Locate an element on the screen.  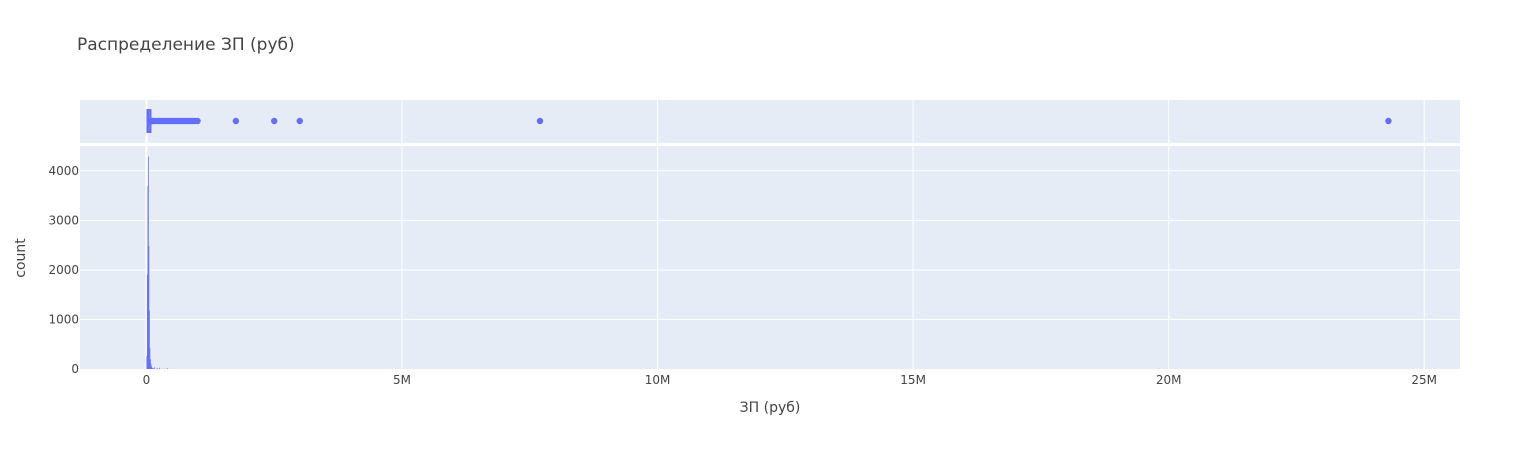
x-tick-label: 5M is located at coordinates (402, 380).